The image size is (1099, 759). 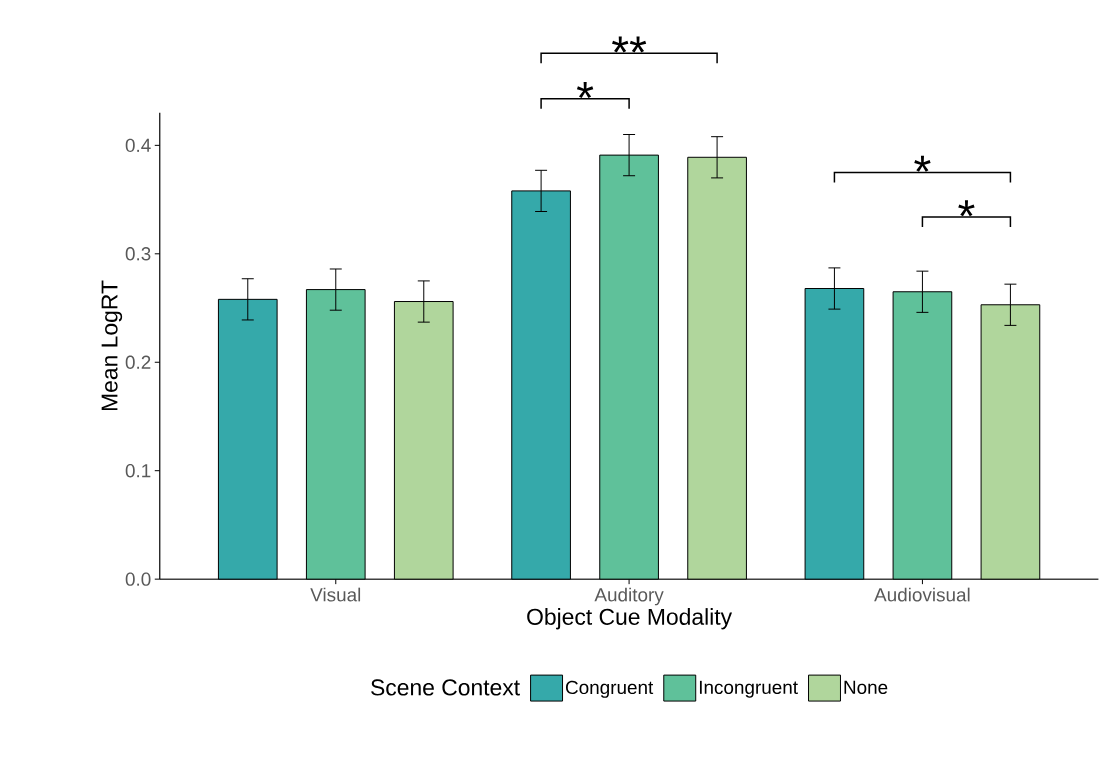 What do you see at coordinates (138, 579) in the screenshot?
I see `y-tick-label: 0.0` at bounding box center [138, 579].